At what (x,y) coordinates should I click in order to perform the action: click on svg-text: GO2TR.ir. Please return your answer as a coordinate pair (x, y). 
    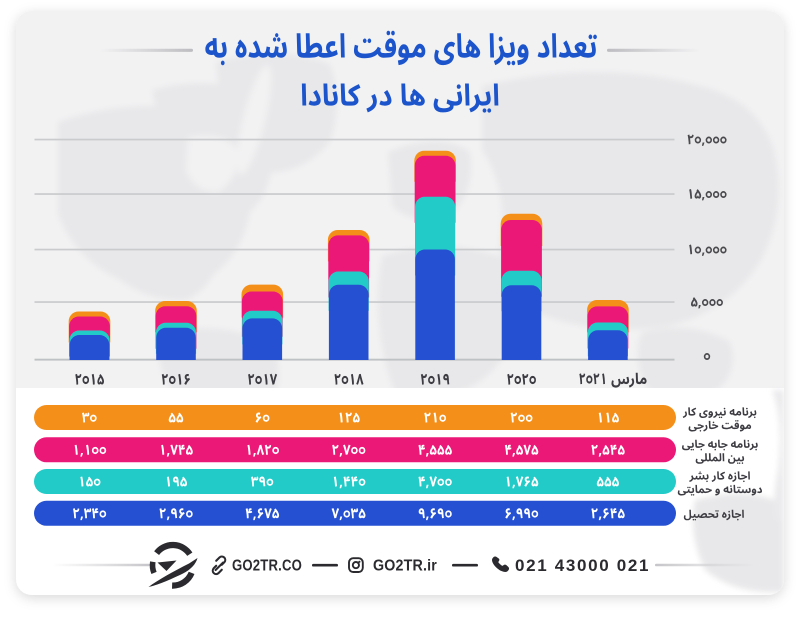
    Looking at the image, I should click on (405, 566).